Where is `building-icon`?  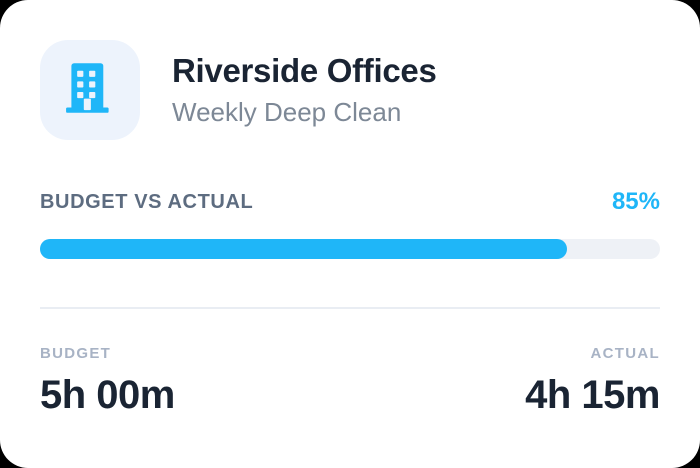 building-icon is located at coordinates (90, 90).